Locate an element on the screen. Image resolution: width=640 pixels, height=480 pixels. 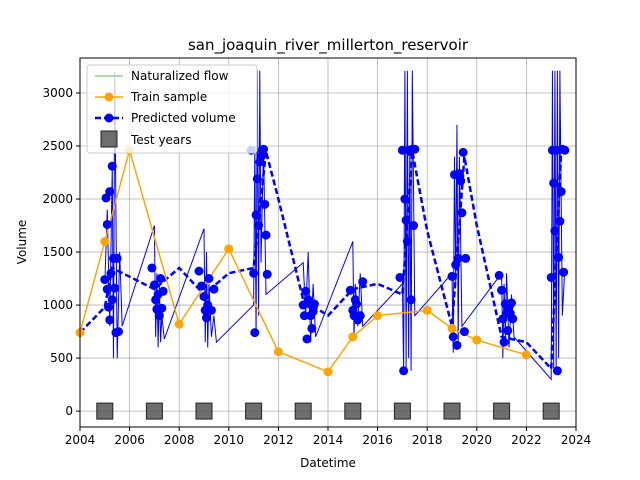
y-tick-label: 0 is located at coordinates (69, 411).